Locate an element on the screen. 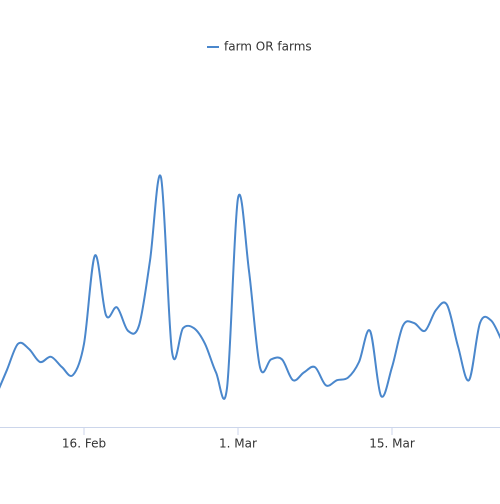 The width and height of the screenshot is (500, 504). x-tick-label: 1. Mar is located at coordinates (238, 444).